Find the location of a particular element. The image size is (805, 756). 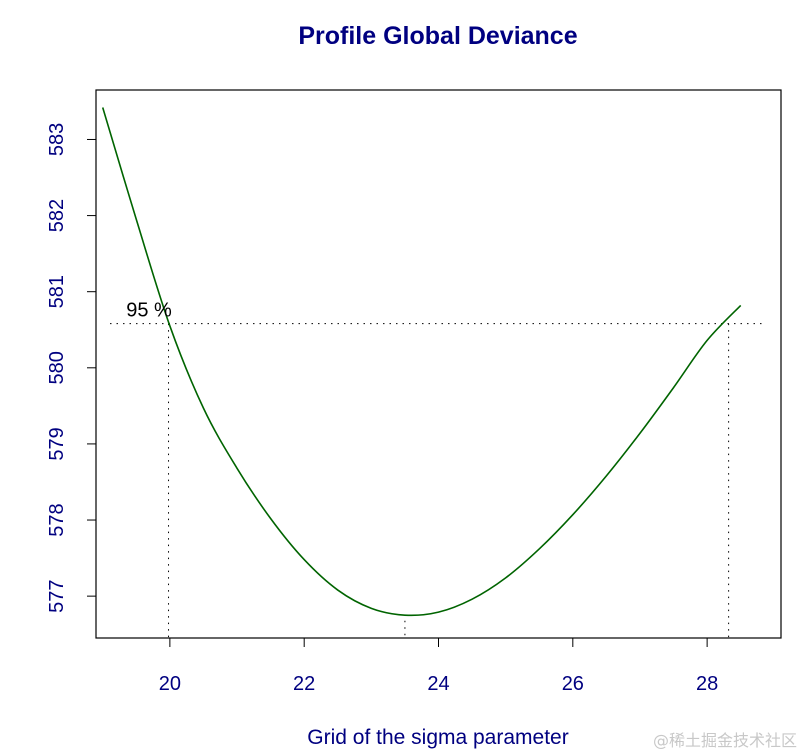

x-tick-label: 28 is located at coordinates (707, 684).